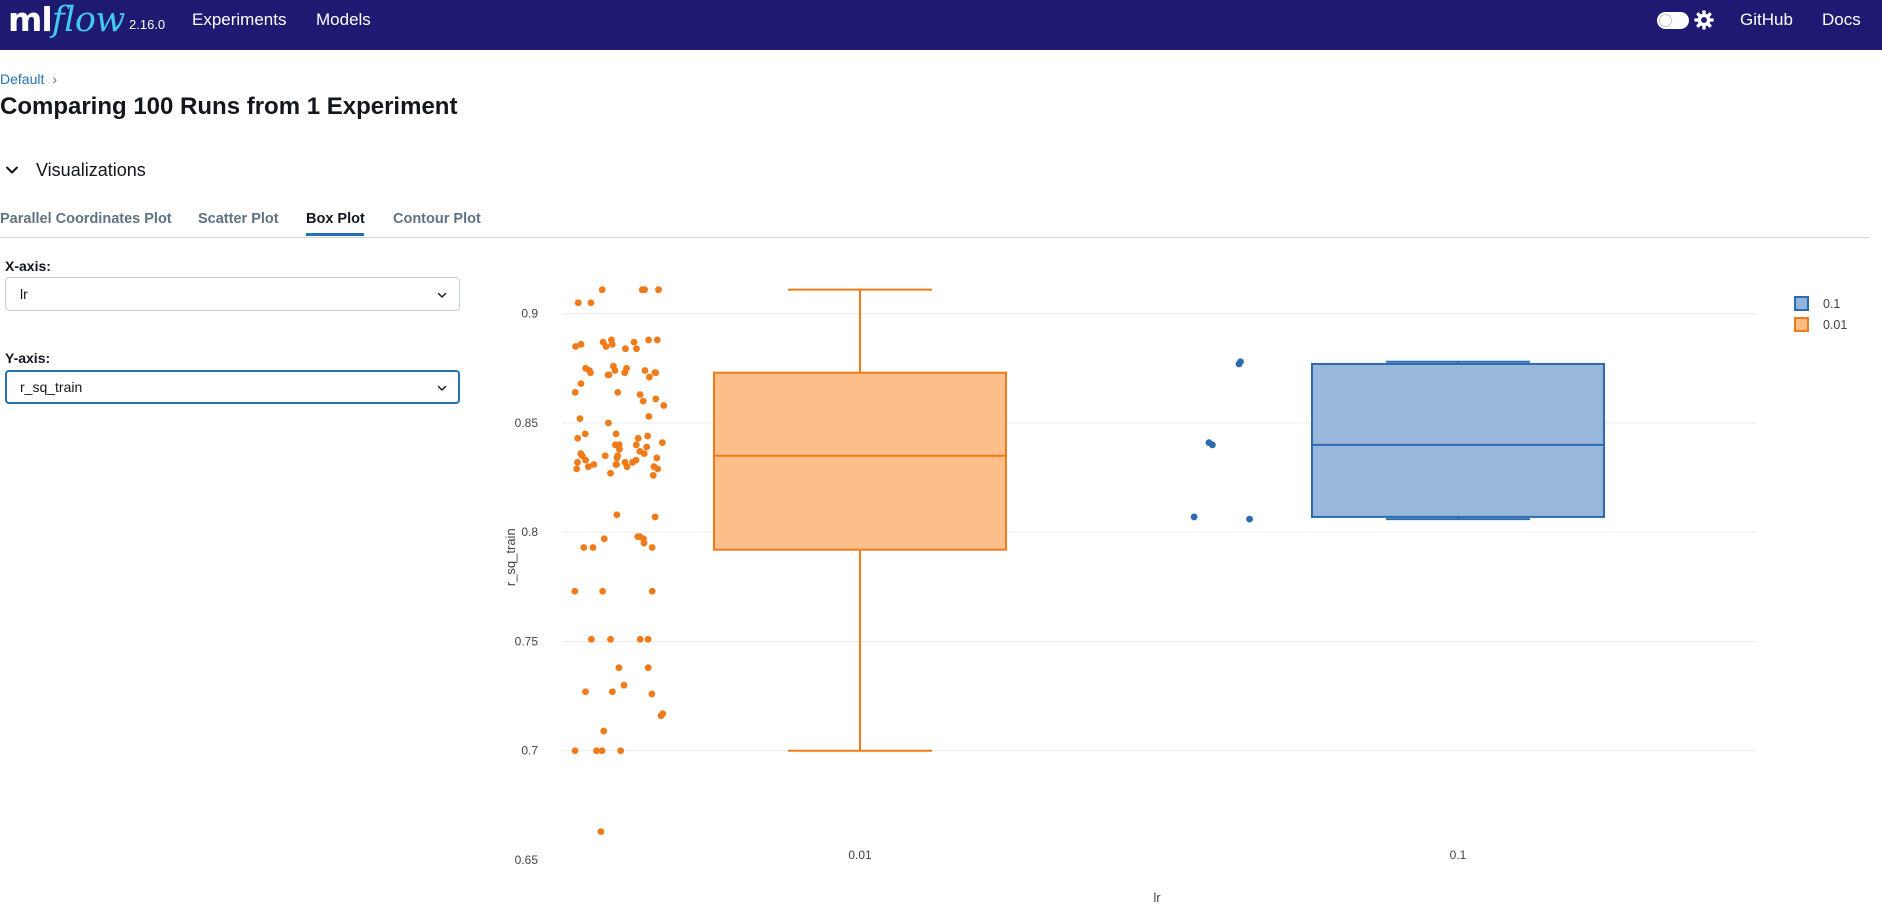  I want to click on y-tick-label: 0.7, so click(529, 751).